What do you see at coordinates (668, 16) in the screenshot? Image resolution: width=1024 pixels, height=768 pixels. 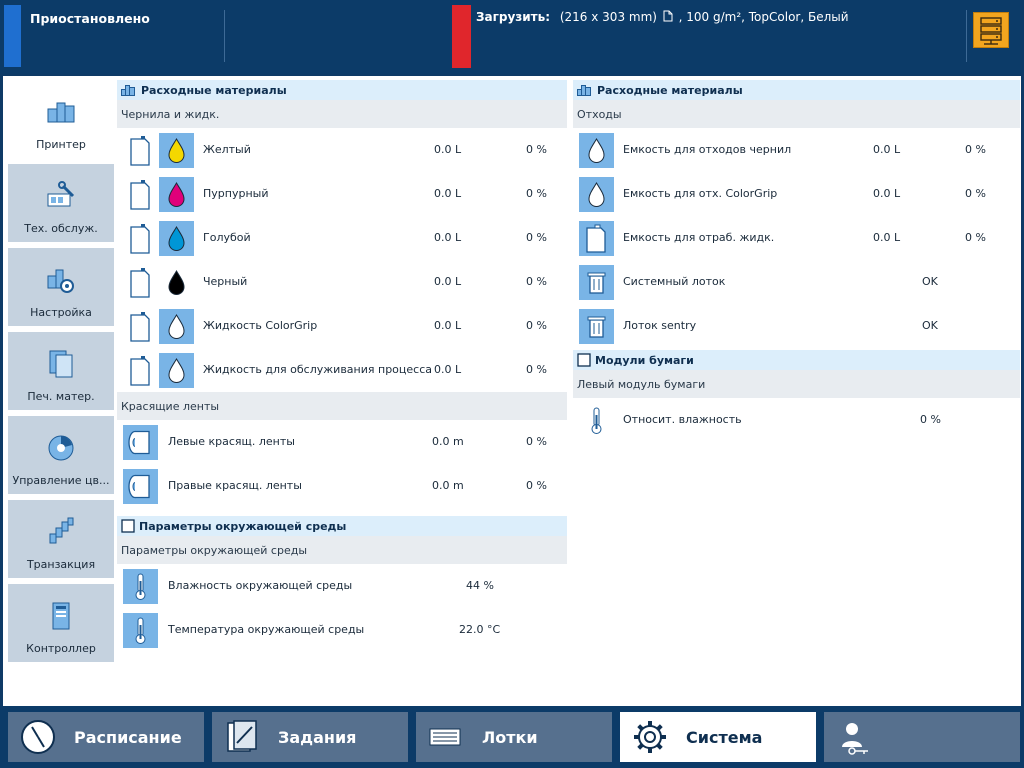 I see `paper-sheet-icon` at bounding box center [668, 16].